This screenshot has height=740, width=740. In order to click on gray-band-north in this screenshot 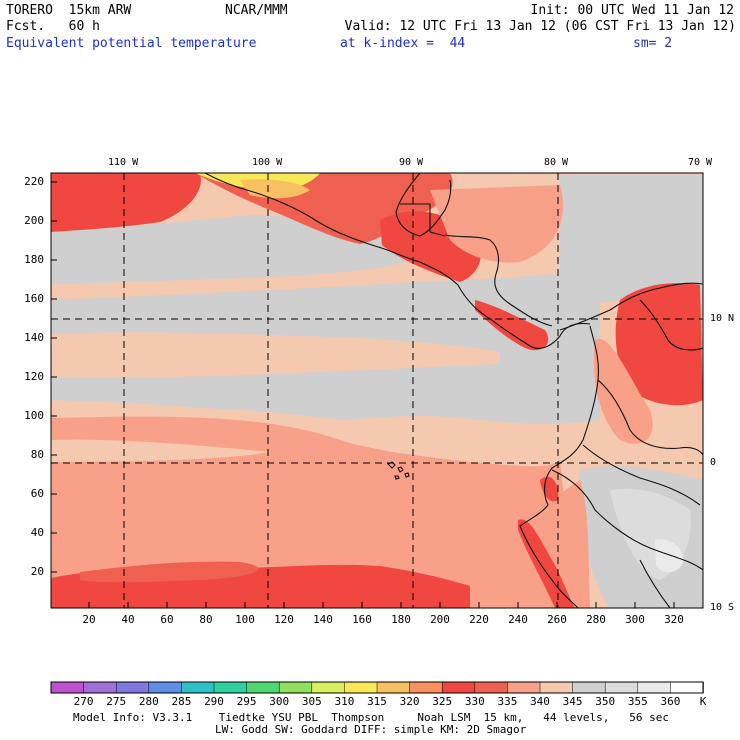, I will do `click(228, 249)`.